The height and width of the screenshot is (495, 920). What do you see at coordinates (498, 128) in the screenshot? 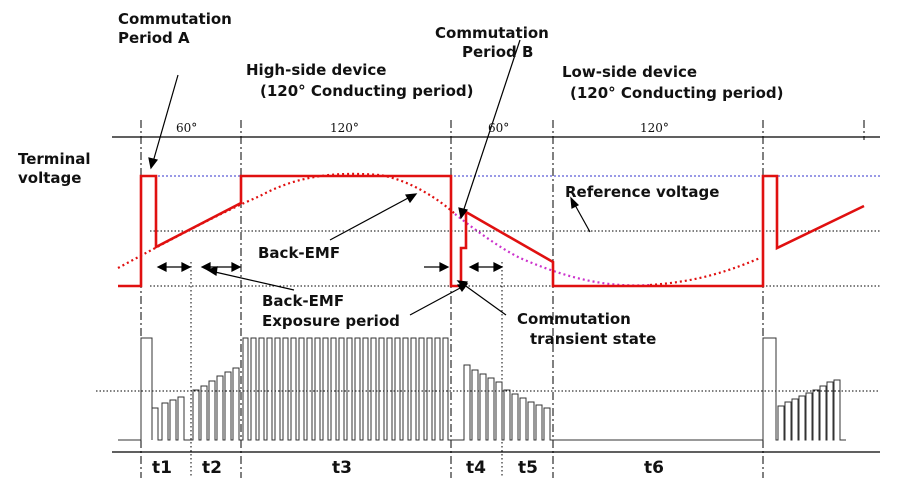
I see `angle-label-60-b: 60°` at bounding box center [498, 128].